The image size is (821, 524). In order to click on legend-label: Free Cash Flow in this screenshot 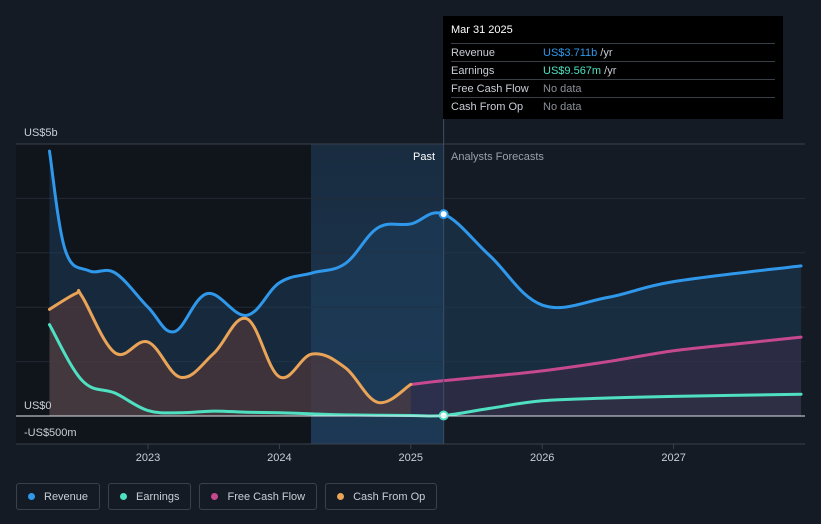, I will do `click(266, 496)`.